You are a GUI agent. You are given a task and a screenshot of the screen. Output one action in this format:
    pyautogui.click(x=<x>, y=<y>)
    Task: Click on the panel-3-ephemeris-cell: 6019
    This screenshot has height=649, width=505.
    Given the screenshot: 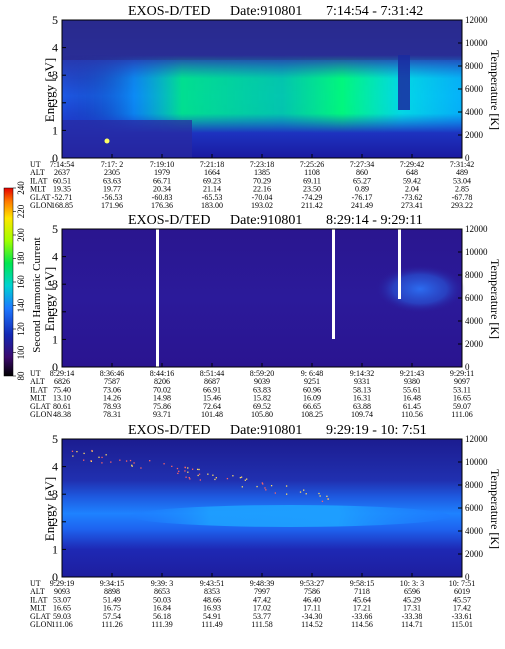 What is the action you would take?
    pyautogui.click(x=462, y=591)
    